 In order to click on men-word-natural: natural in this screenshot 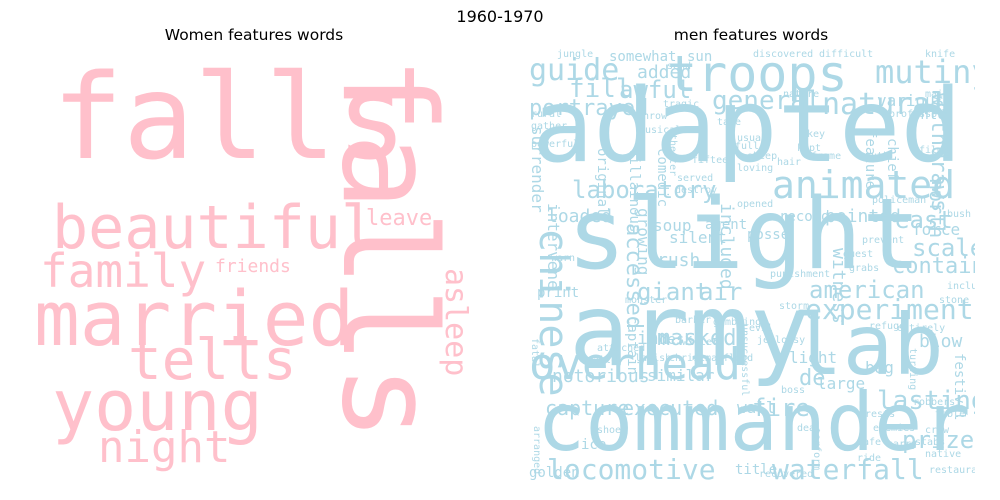, I will do `click(885, 104)`.